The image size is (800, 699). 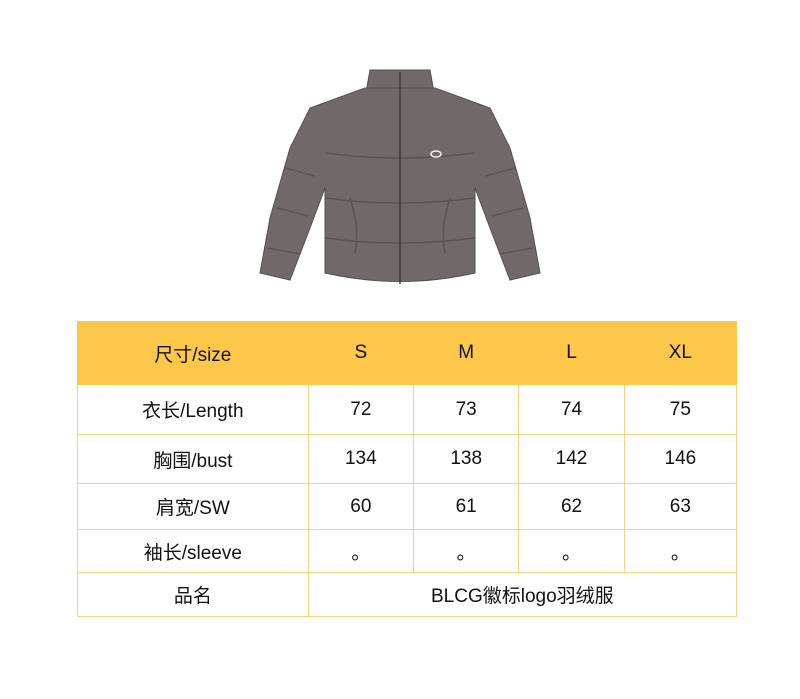 What do you see at coordinates (361, 506) in the screenshot?
I see `cell: 60` at bounding box center [361, 506].